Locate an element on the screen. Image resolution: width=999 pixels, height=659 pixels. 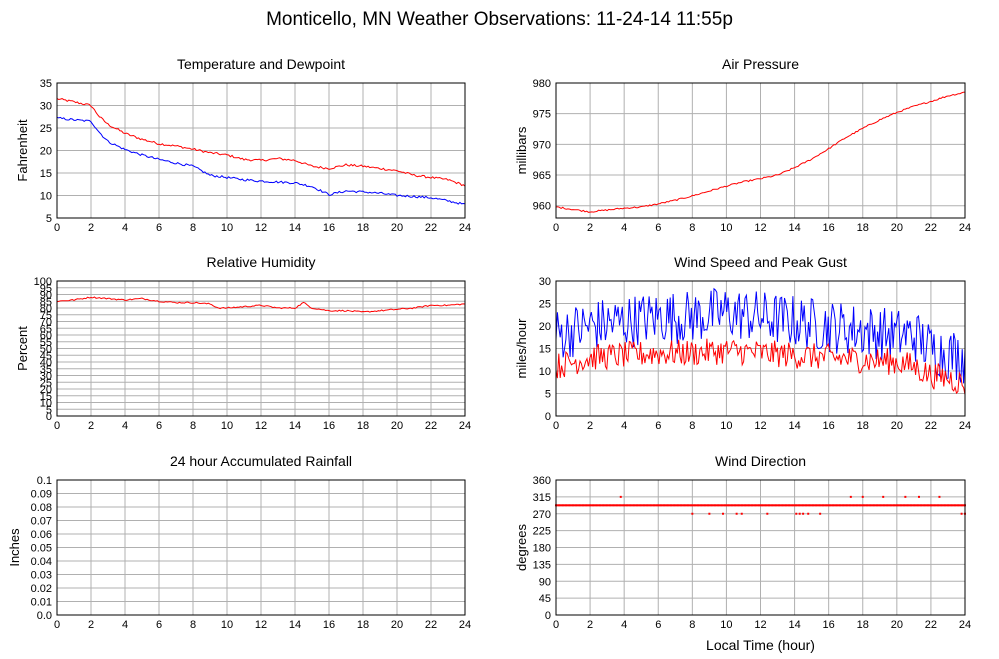
humidity-y-tick-label: 50 is located at coordinates (46, 350).